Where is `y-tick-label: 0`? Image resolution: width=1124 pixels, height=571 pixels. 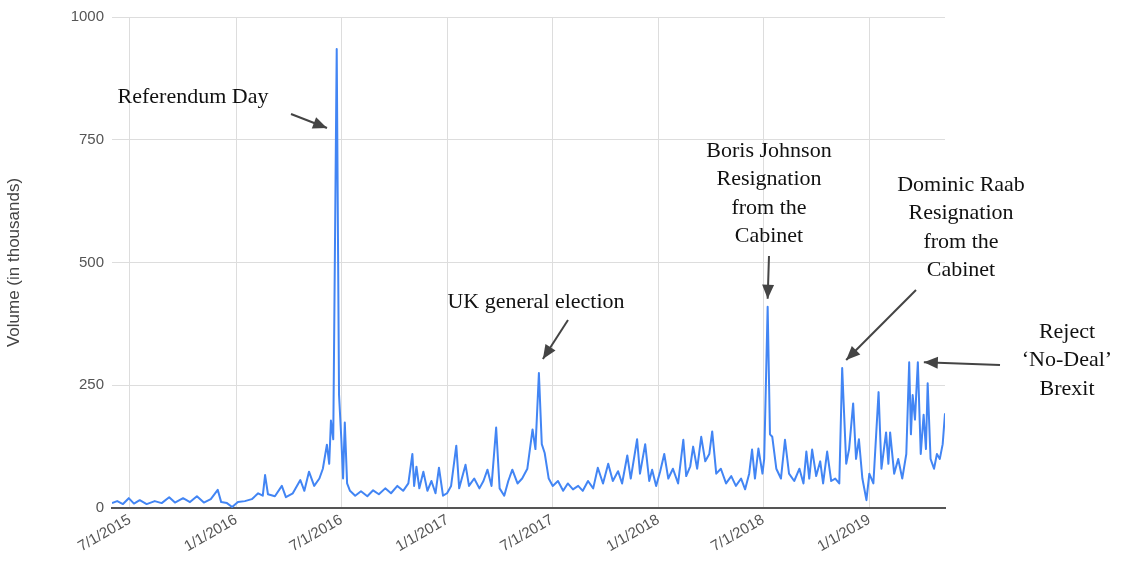
y-tick-label: 0 is located at coordinates (99, 507).